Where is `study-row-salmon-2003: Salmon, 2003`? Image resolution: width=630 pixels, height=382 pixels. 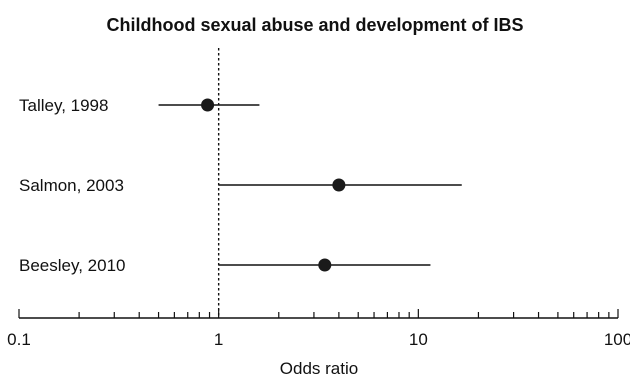 study-row-salmon-2003: Salmon, 2003 is located at coordinates (240, 185).